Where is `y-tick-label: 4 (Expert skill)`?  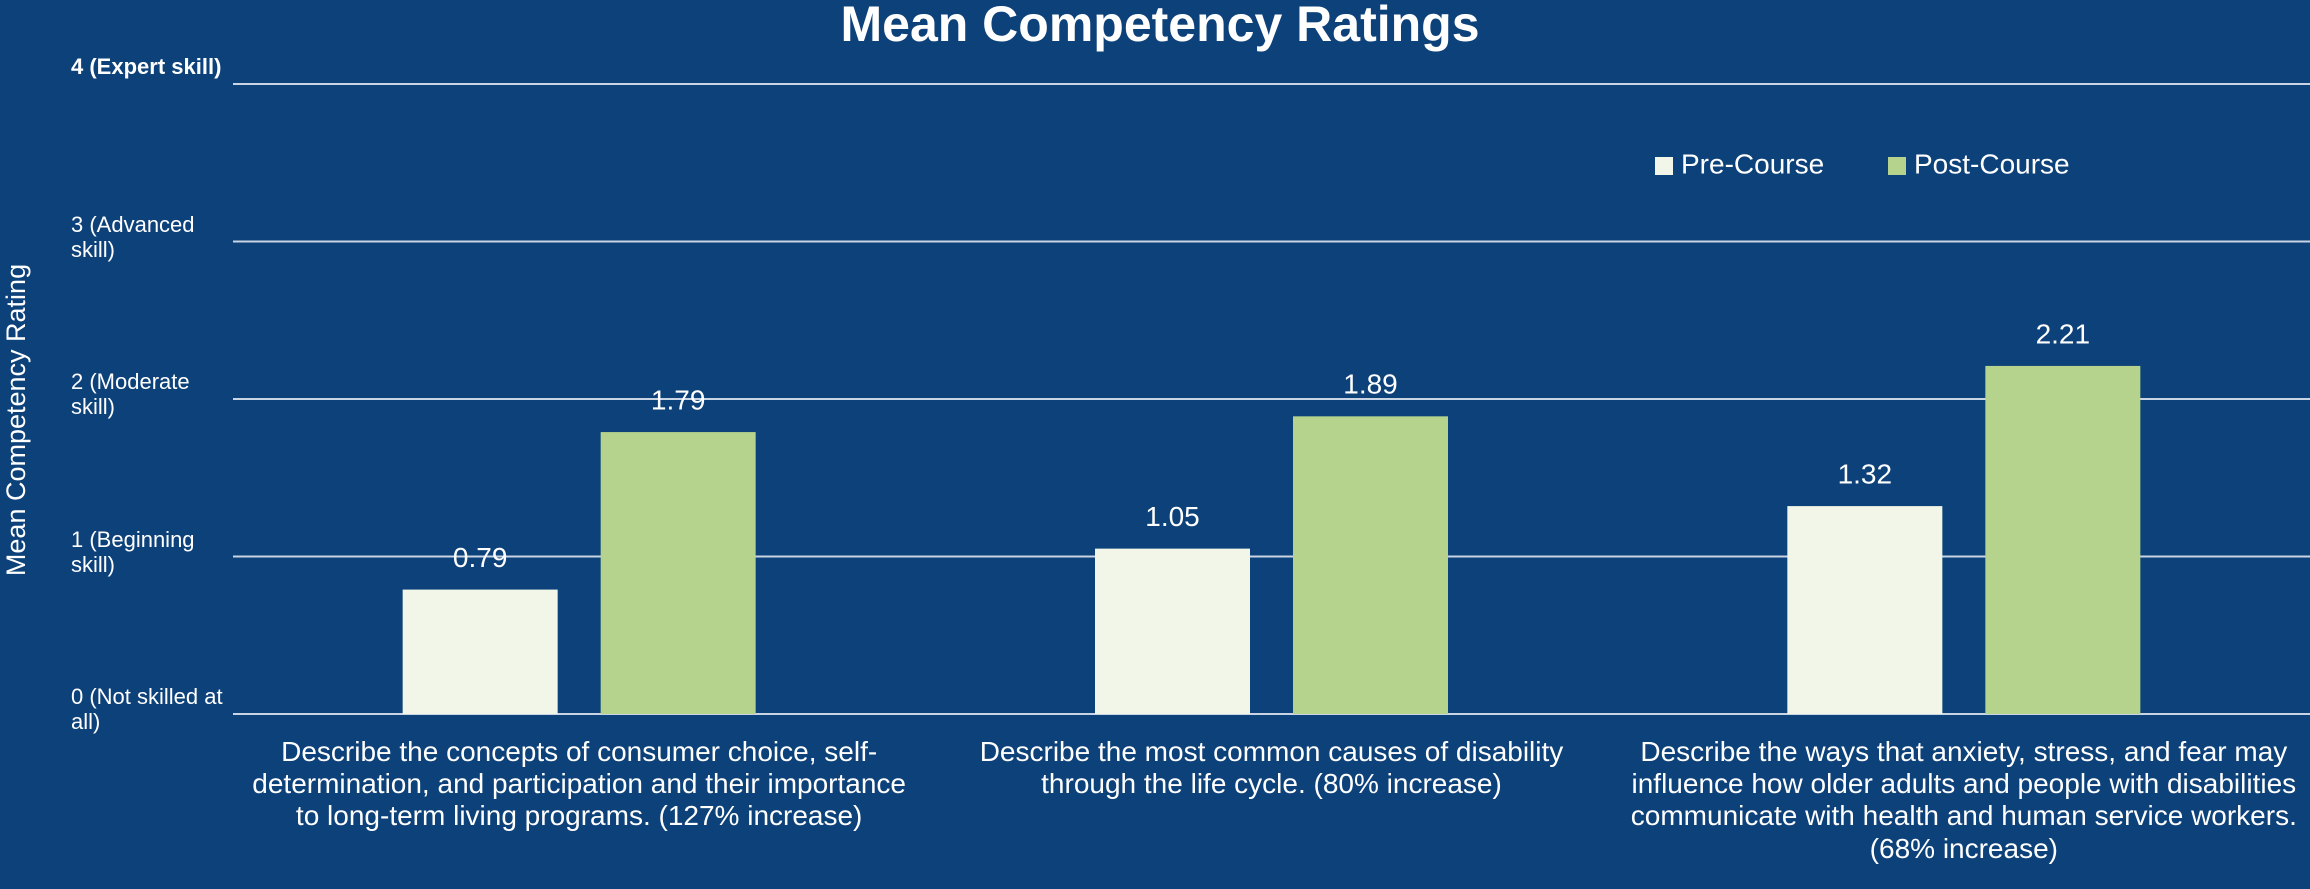 y-tick-label: 4 (Expert skill) is located at coordinates (146, 66).